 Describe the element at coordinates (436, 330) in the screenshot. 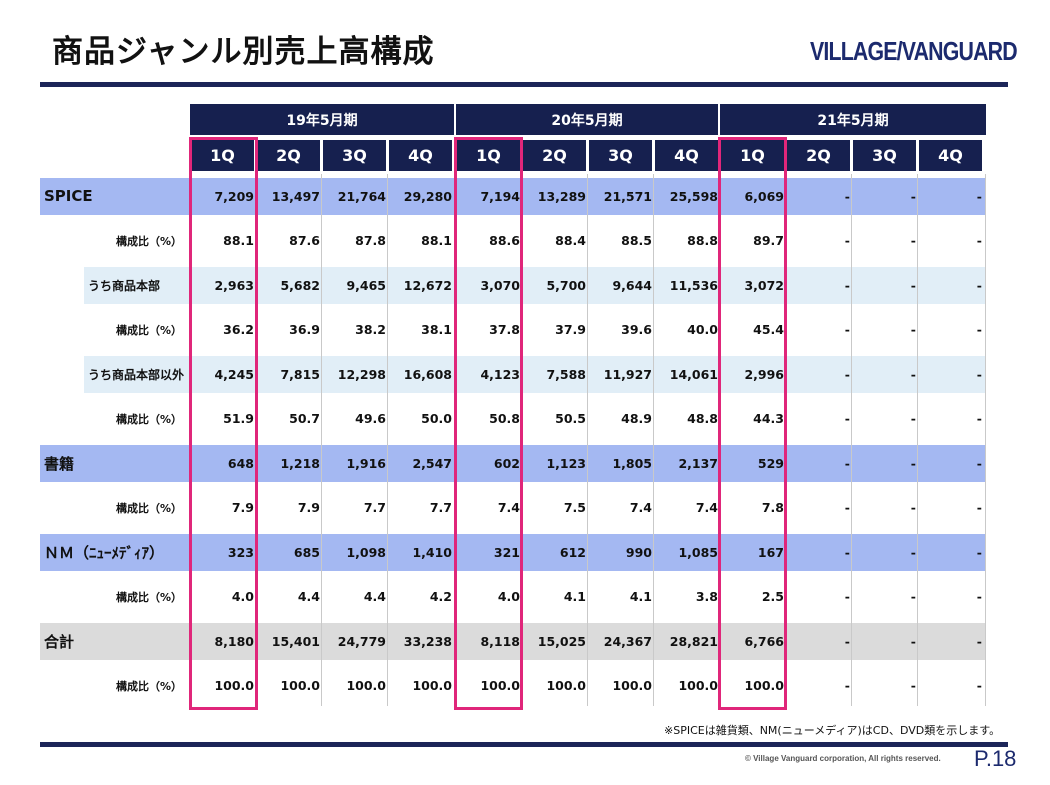

I see `table-cell: 38.1` at that location.